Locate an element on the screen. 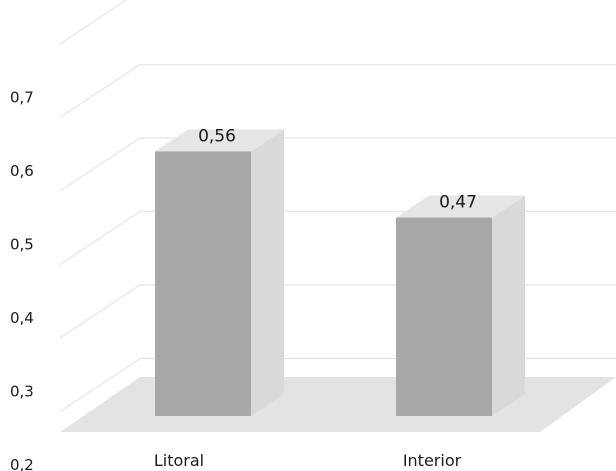 The width and height of the screenshot is (616, 471). bar-litoral is located at coordinates (219, 272).